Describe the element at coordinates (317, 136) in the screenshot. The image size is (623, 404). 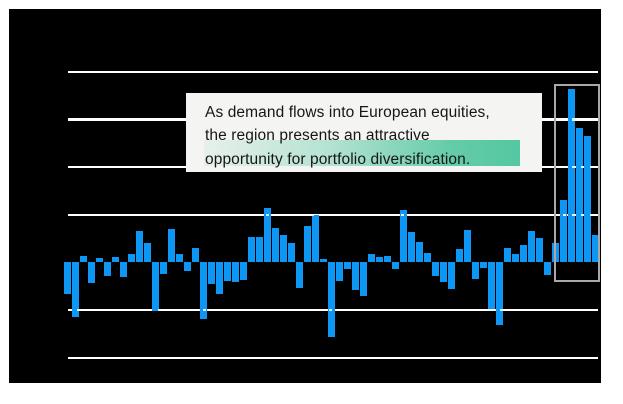
I see `annotation-line-2: the region presents an attractive` at that location.